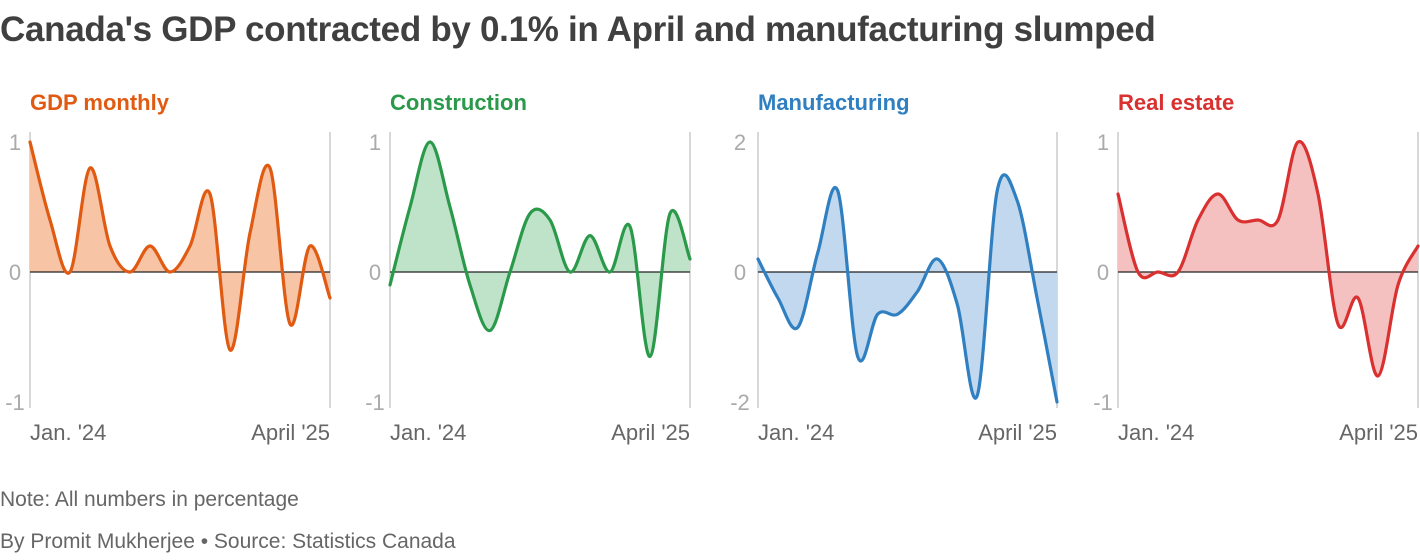 This screenshot has height=560, width=1420. I want to click on chart-2-xtick-label-end: April '25, so click(1017, 432).